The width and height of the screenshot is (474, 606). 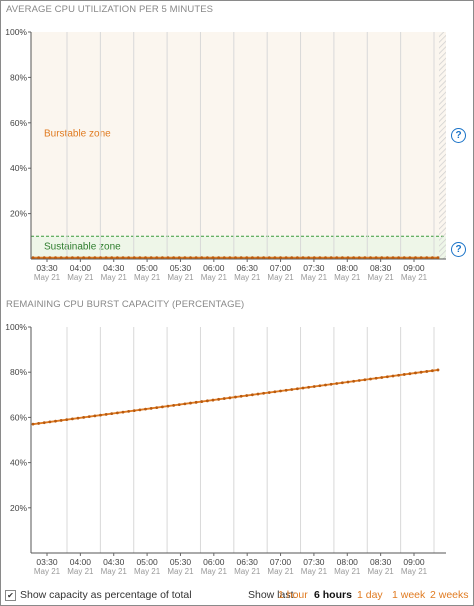 I want to click on show-percentage-label: Show capacity as percentage of total, so click(x=106, y=595).